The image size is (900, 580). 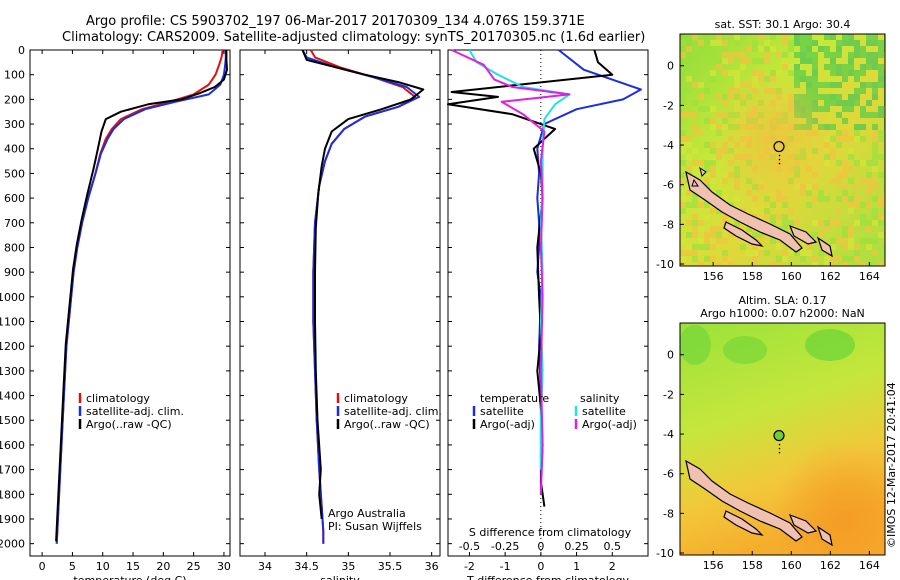 What do you see at coordinates (194, 566) in the screenshot?
I see `x-tick-label: 25` at bounding box center [194, 566].